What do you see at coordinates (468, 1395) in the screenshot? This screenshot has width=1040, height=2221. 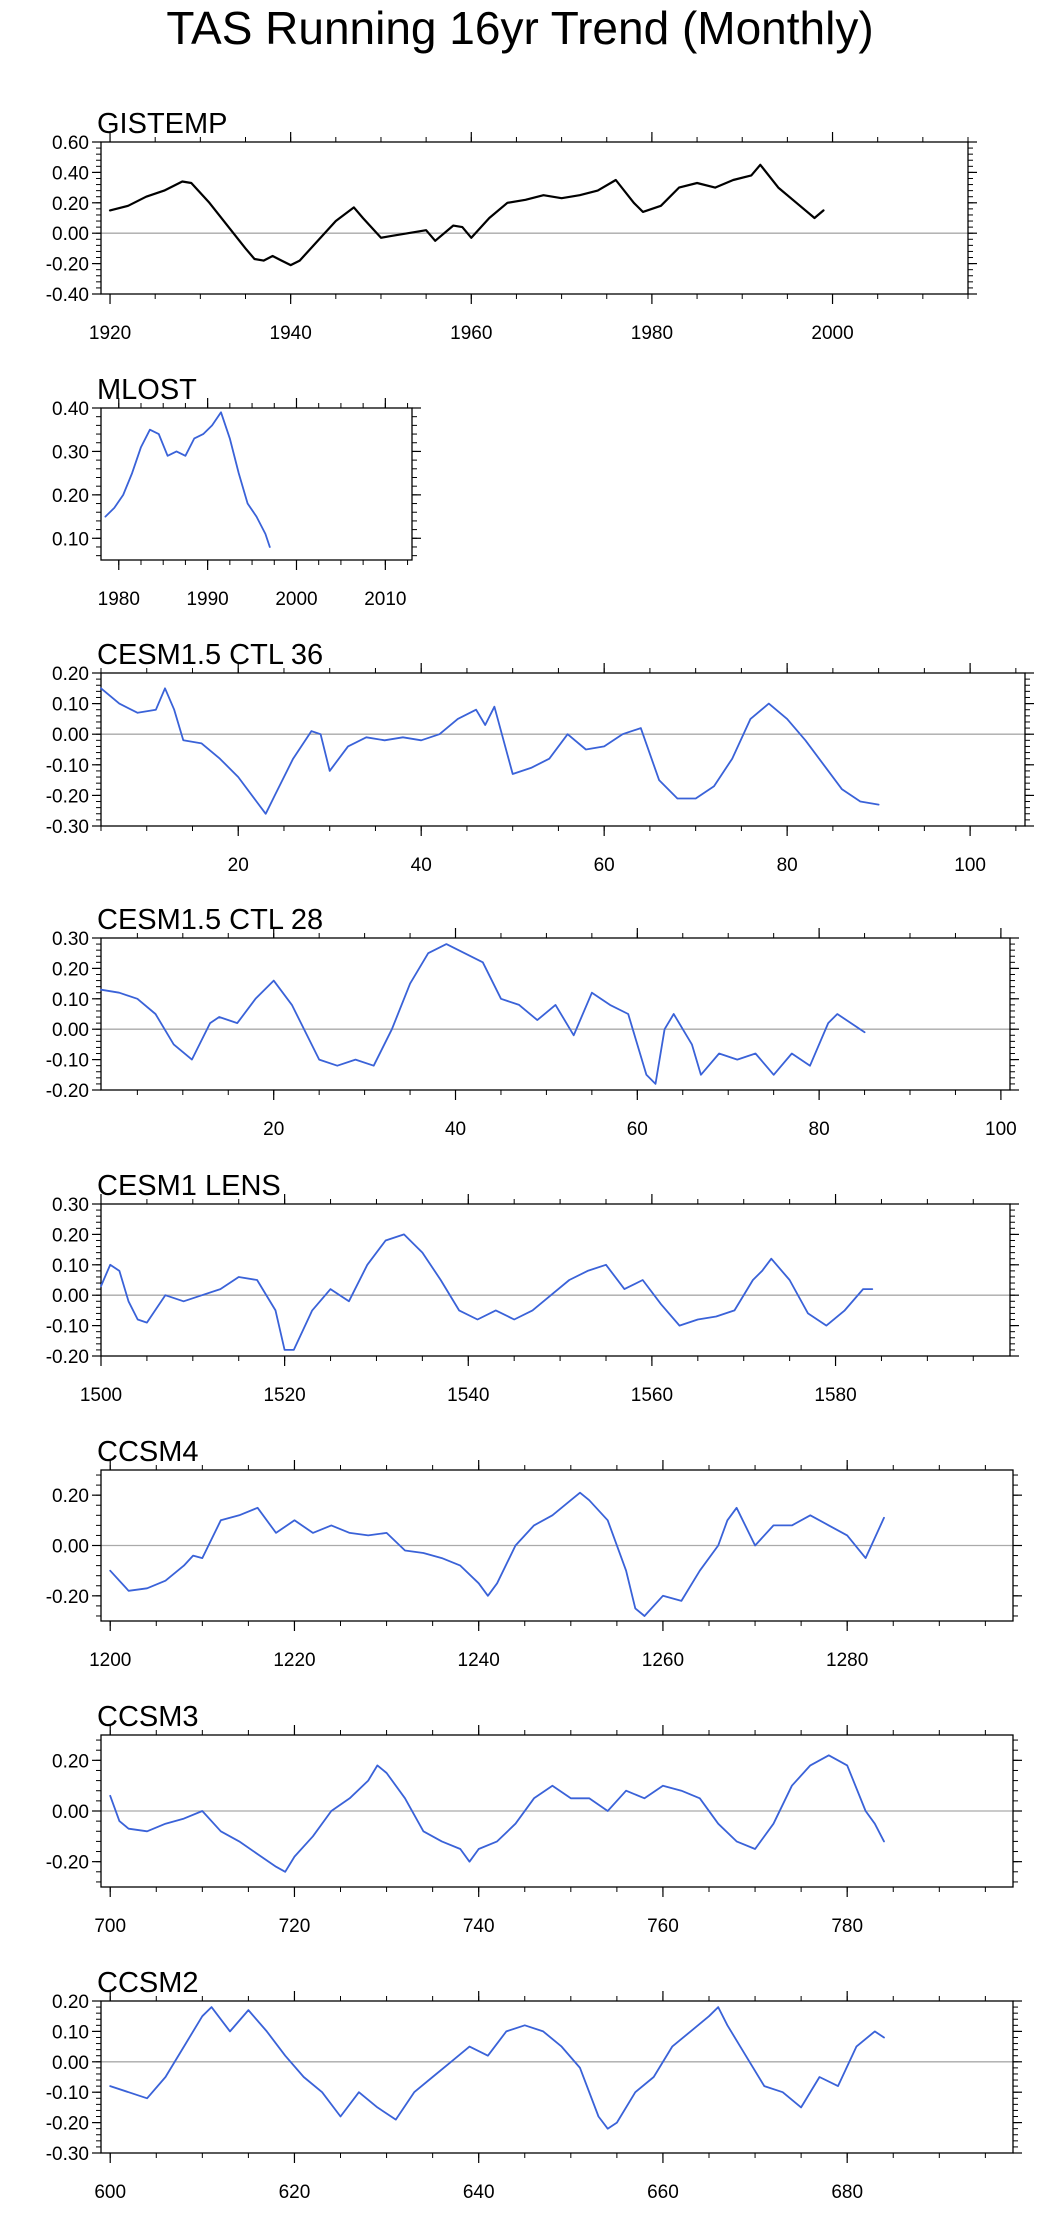 I see `x-tick-label: 1540` at bounding box center [468, 1395].